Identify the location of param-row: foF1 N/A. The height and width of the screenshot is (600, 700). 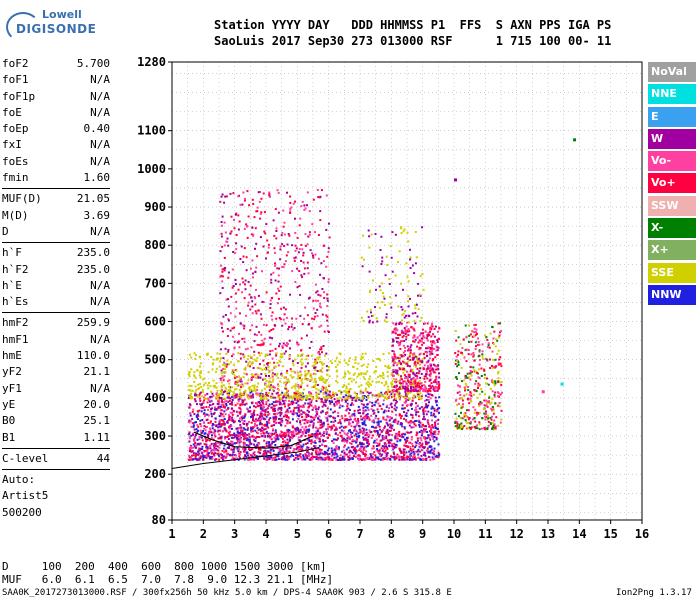
(56, 80).